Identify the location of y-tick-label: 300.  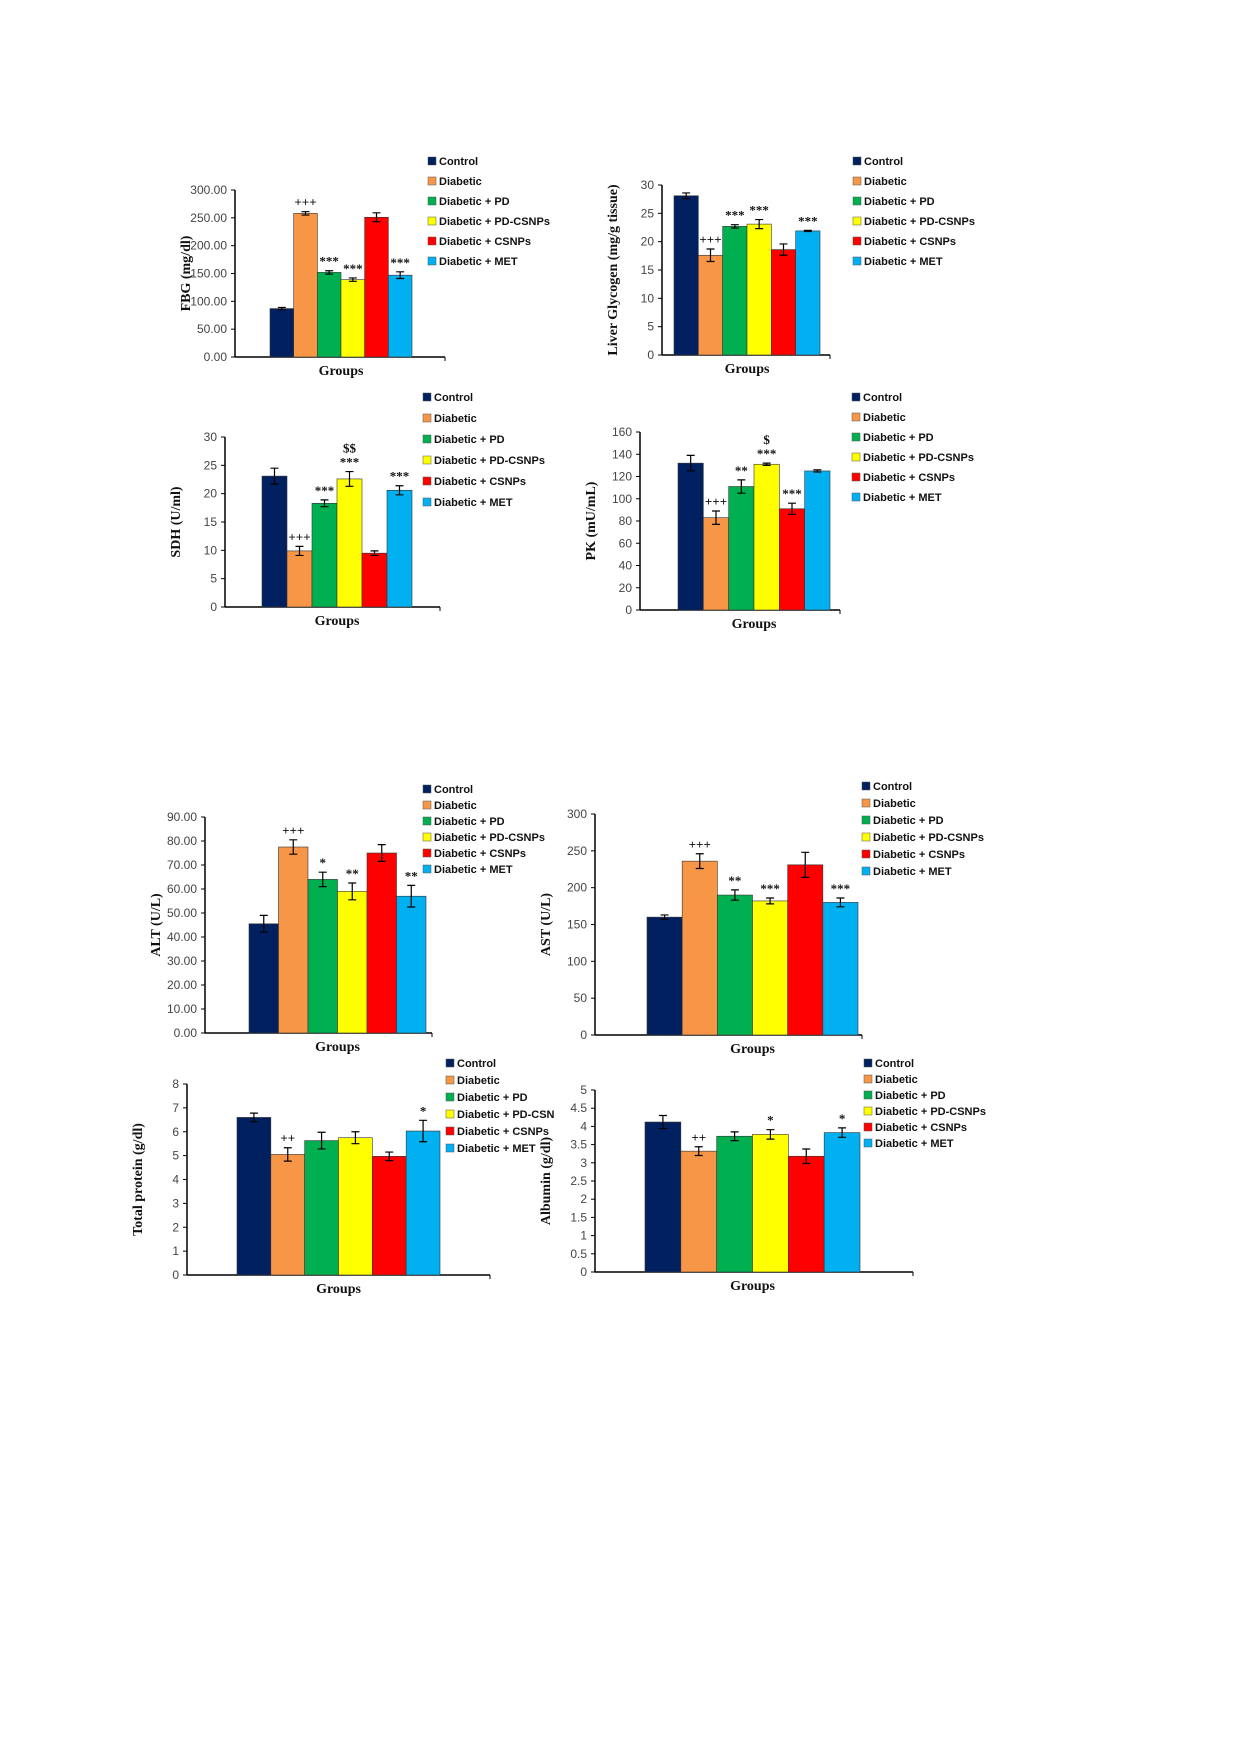
(577, 814).